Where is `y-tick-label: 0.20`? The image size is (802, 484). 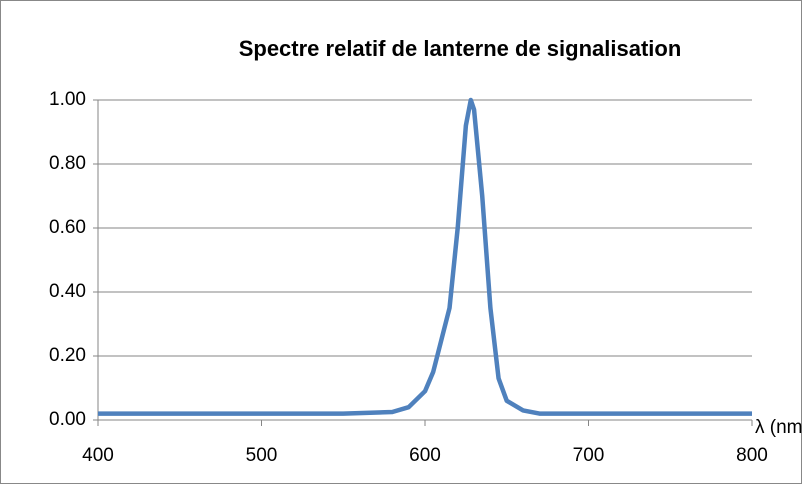 y-tick-label: 0.20 is located at coordinates (67, 355).